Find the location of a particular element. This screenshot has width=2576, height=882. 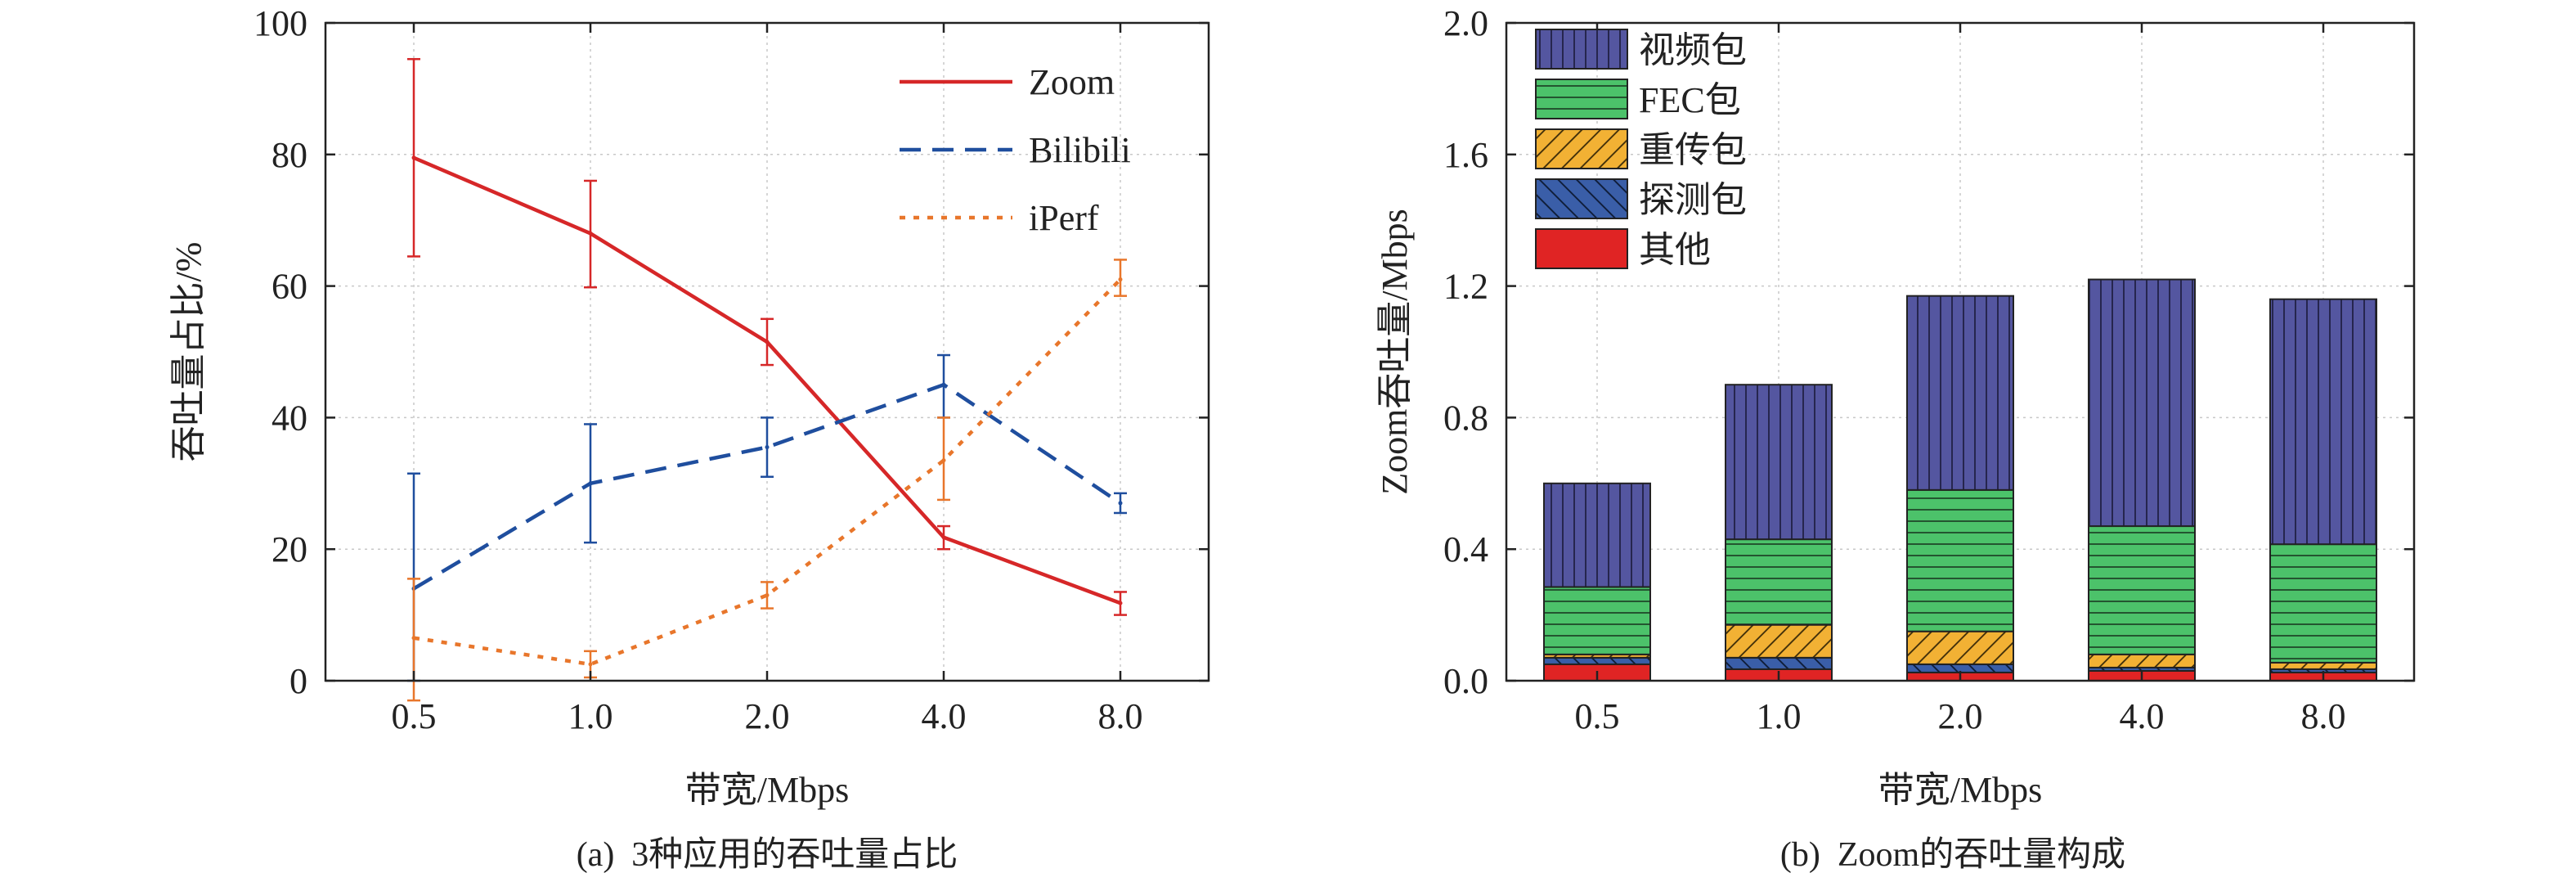

panel-b-x-axis-label: 带宽/Mbps is located at coordinates (1960, 790).